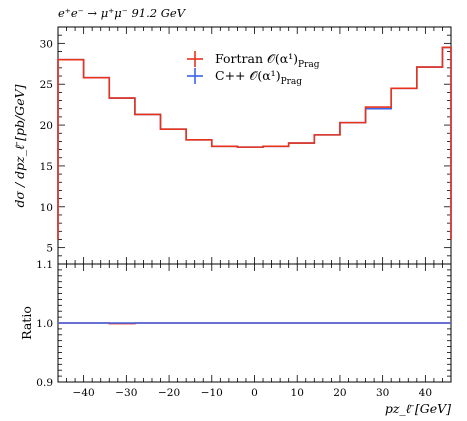 The width and height of the screenshot is (467, 421). What do you see at coordinates (46, 146) in the screenshot?
I see `main-panel-y-tick-labels: 5 10 15 20 25 30` at bounding box center [46, 146].